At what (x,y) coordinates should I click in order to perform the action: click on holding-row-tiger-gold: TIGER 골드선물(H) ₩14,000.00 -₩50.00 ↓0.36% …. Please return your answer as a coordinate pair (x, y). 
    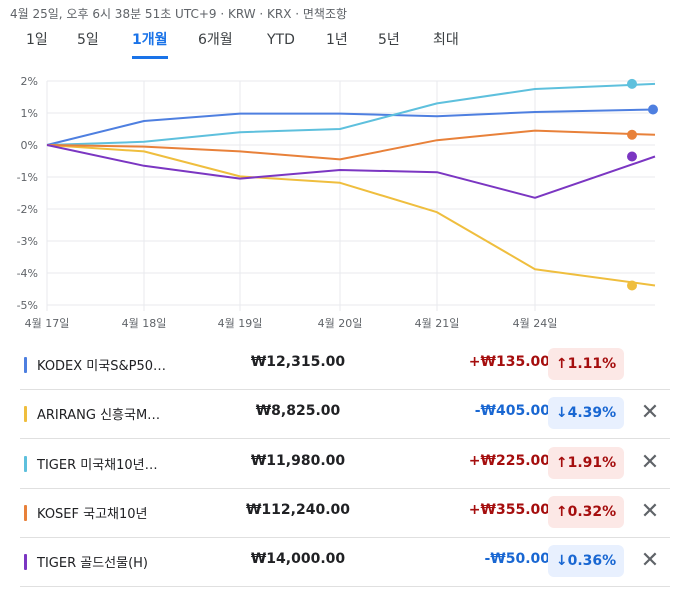
    Looking at the image, I should click on (345, 562).